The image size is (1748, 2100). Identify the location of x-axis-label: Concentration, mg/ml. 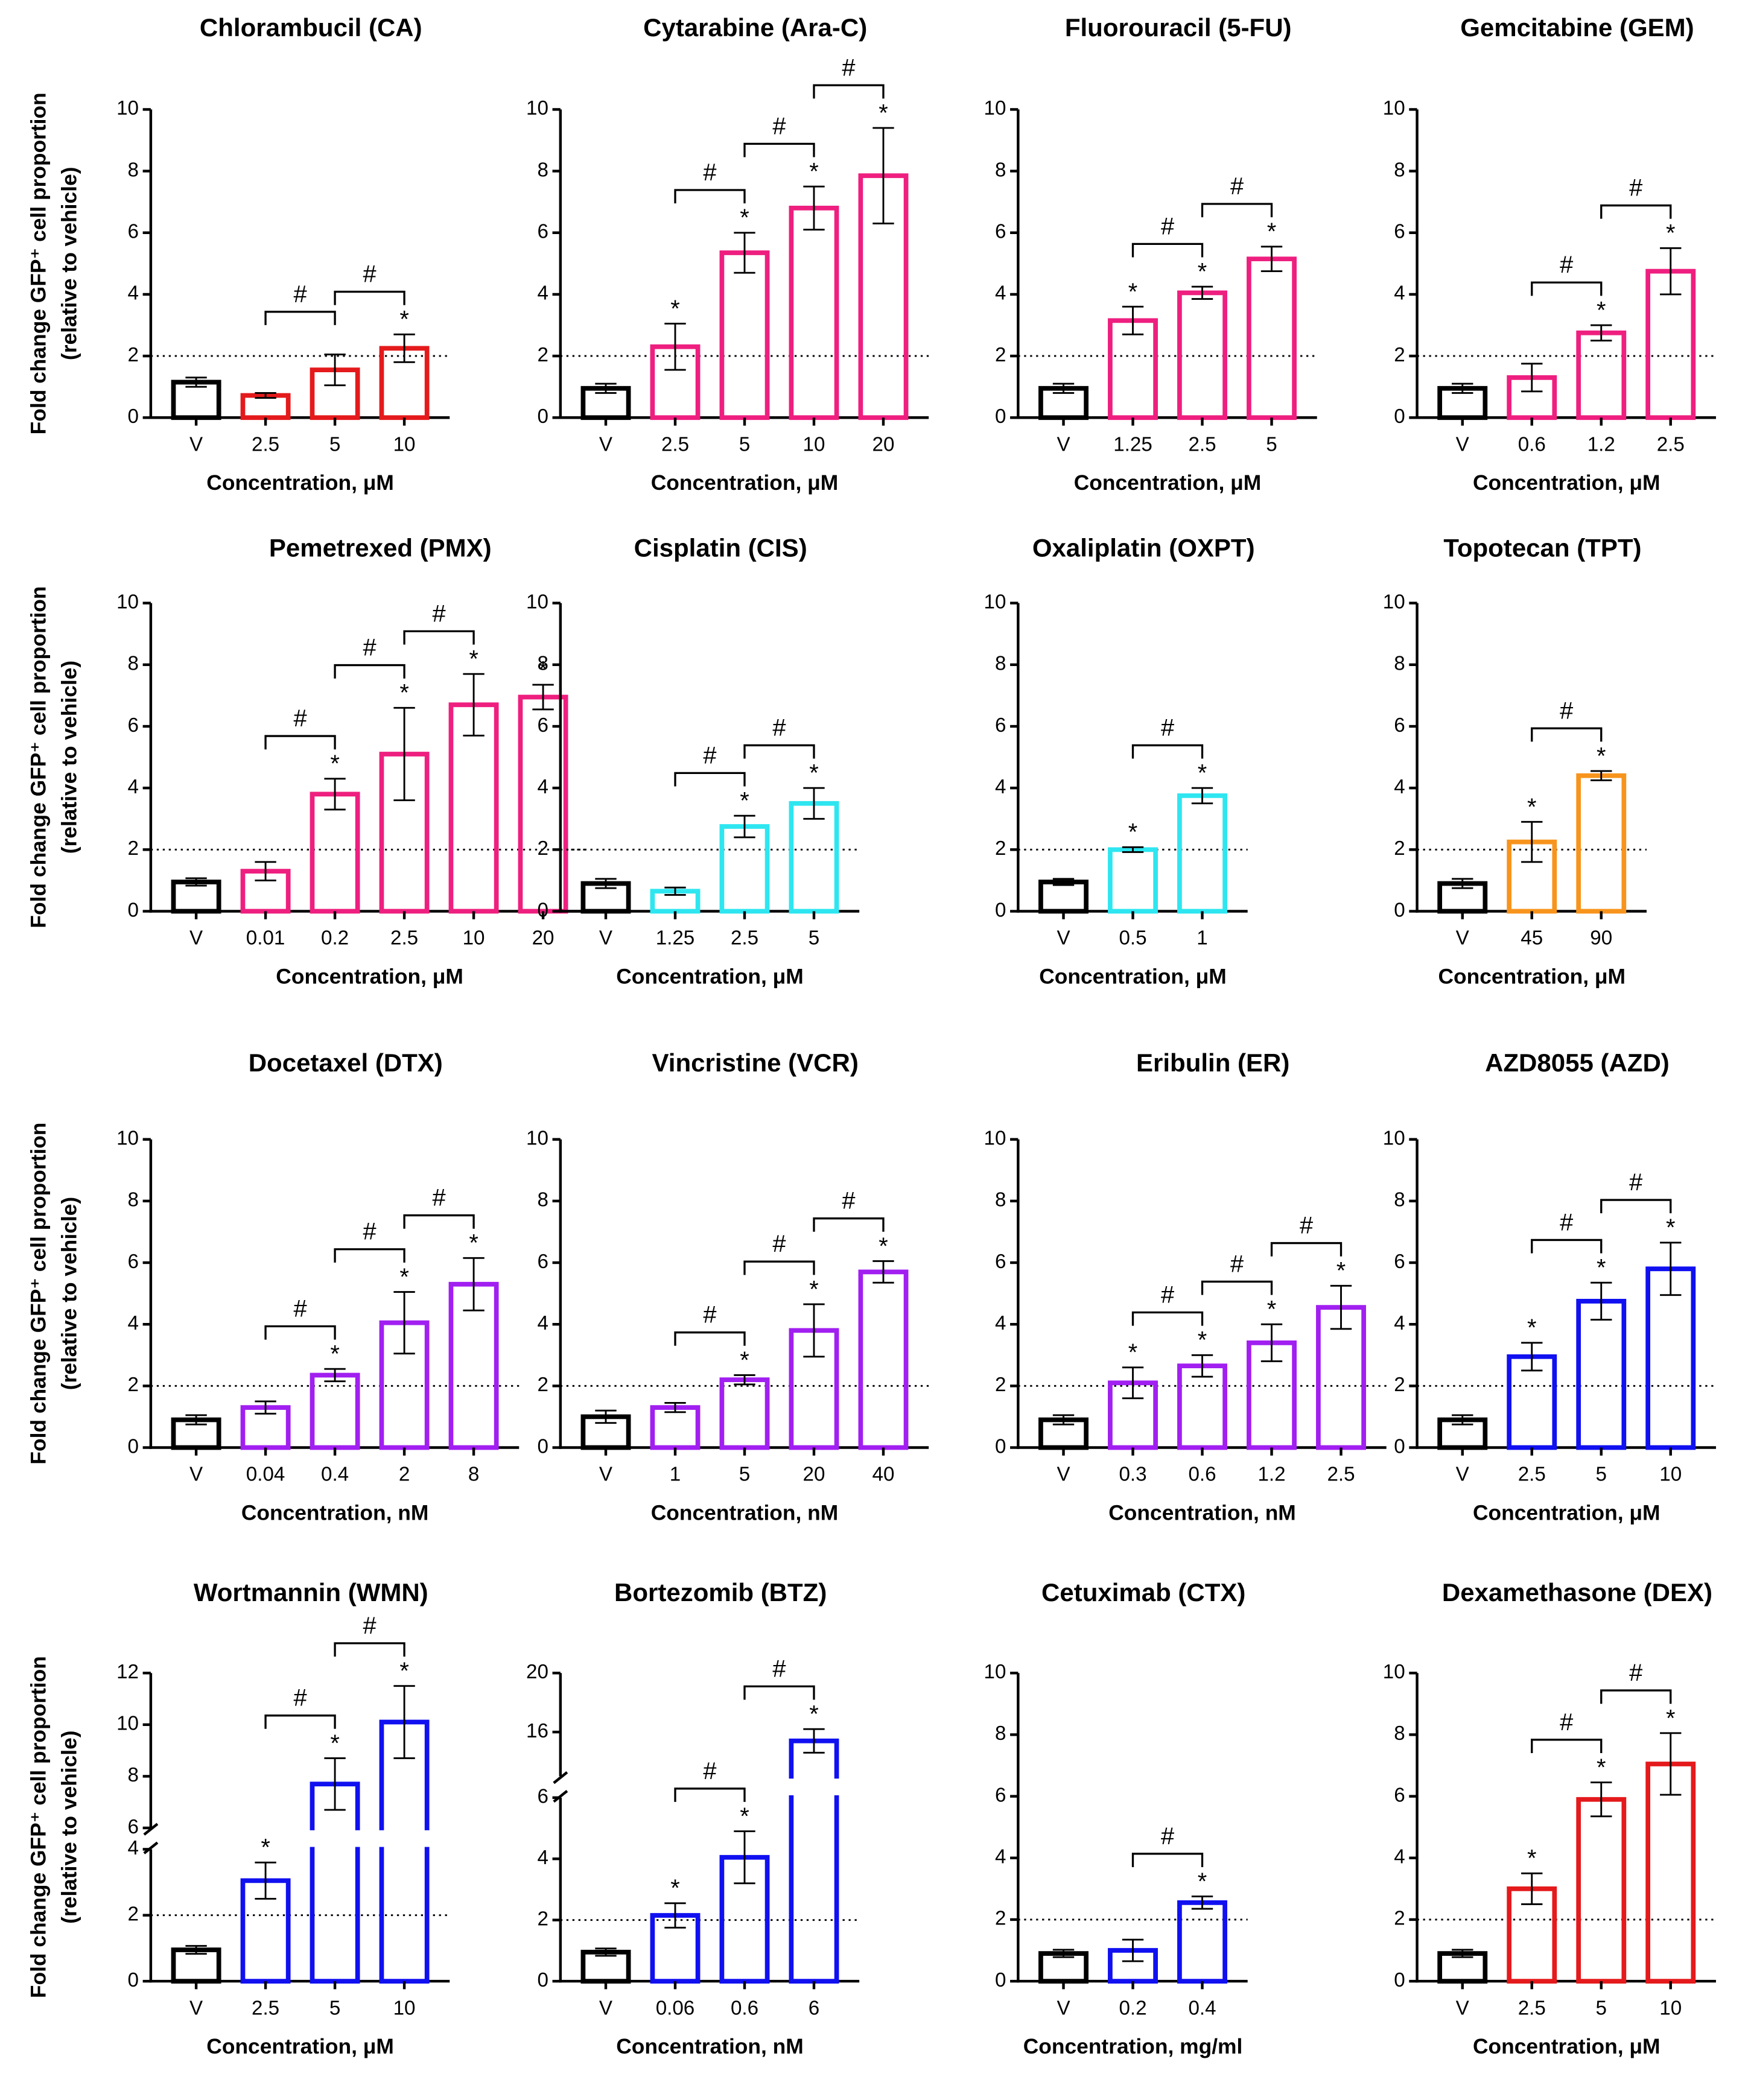
(1133, 2046).